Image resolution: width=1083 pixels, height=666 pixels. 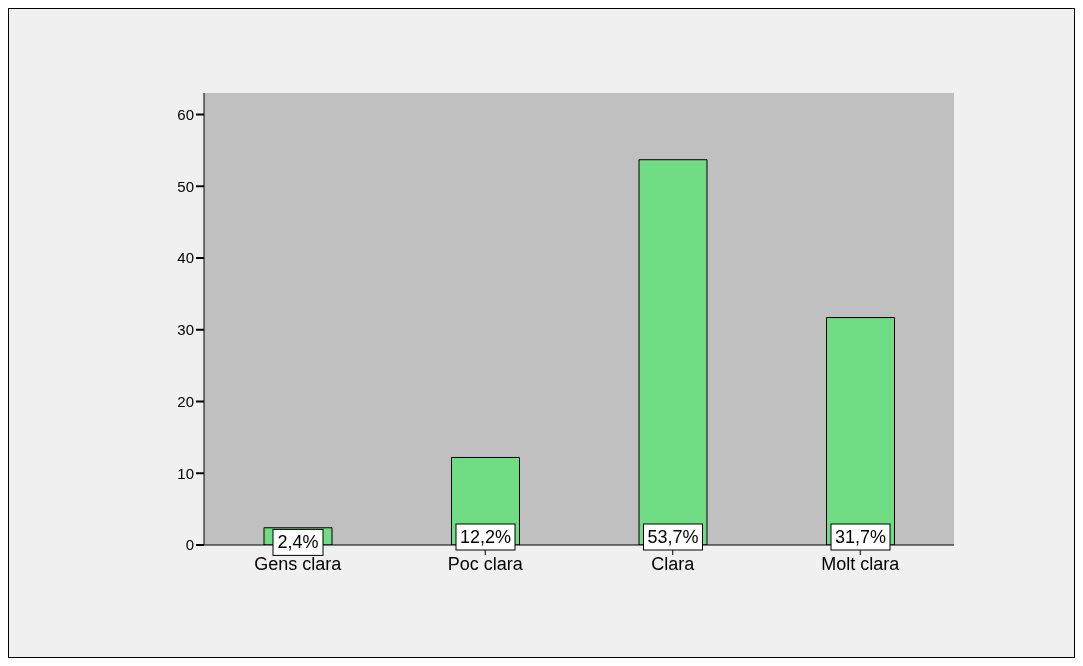 I want to click on x-tick-label: Gens clara, so click(x=298, y=563).